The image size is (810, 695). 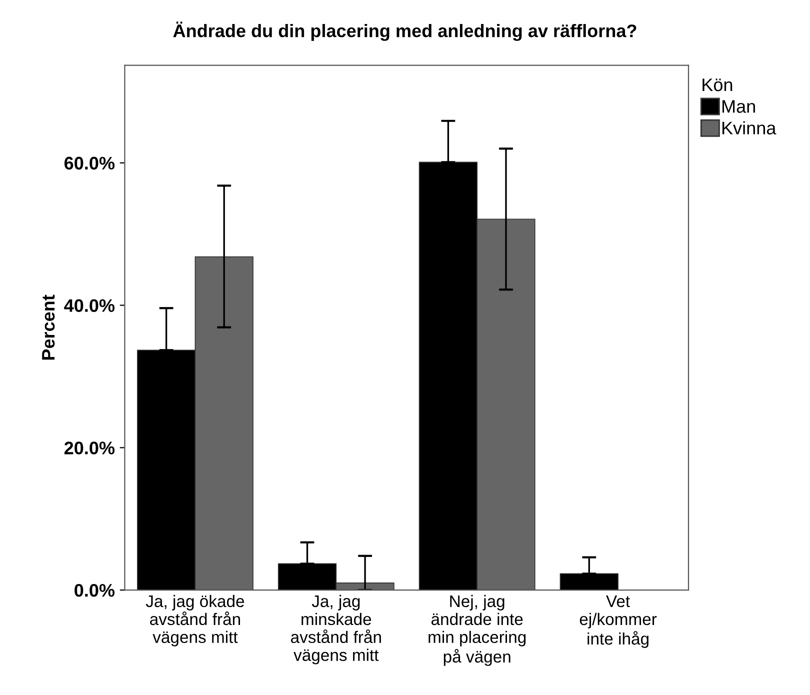 I want to click on y-tick-label: 40.0%, so click(x=89, y=305).